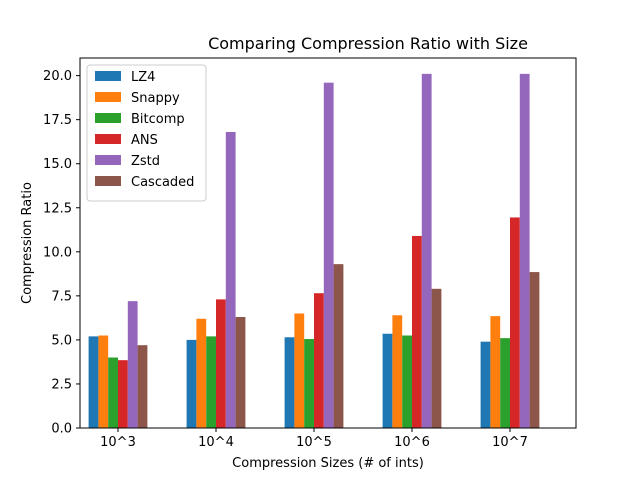 This screenshot has height=480, width=640. I want to click on bar-zstd-10e7, so click(524, 251).